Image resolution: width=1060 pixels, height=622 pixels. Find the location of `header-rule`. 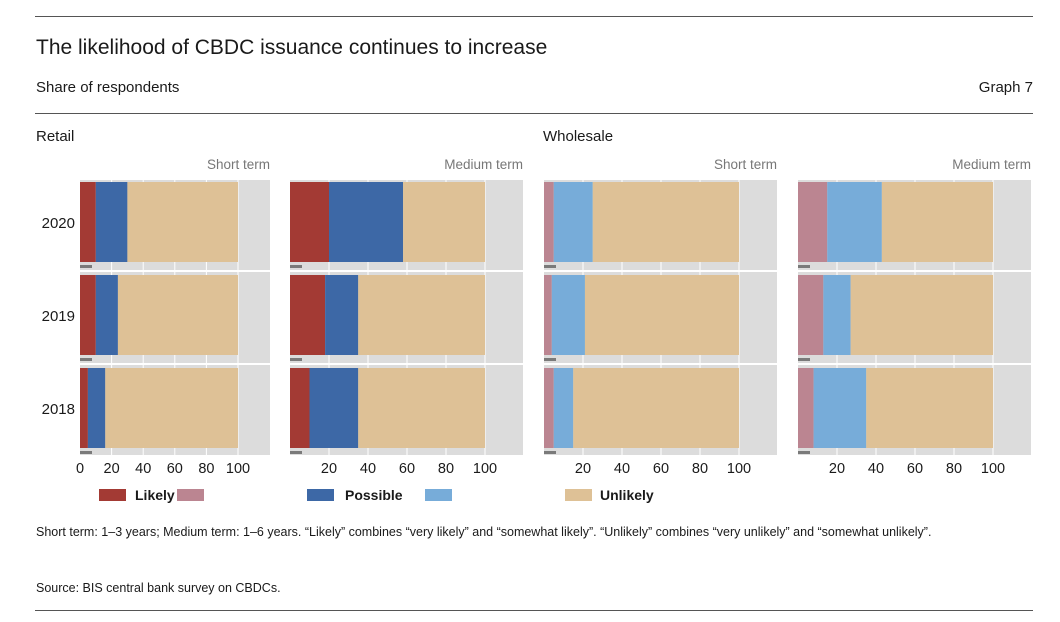

header-rule is located at coordinates (534, 113).